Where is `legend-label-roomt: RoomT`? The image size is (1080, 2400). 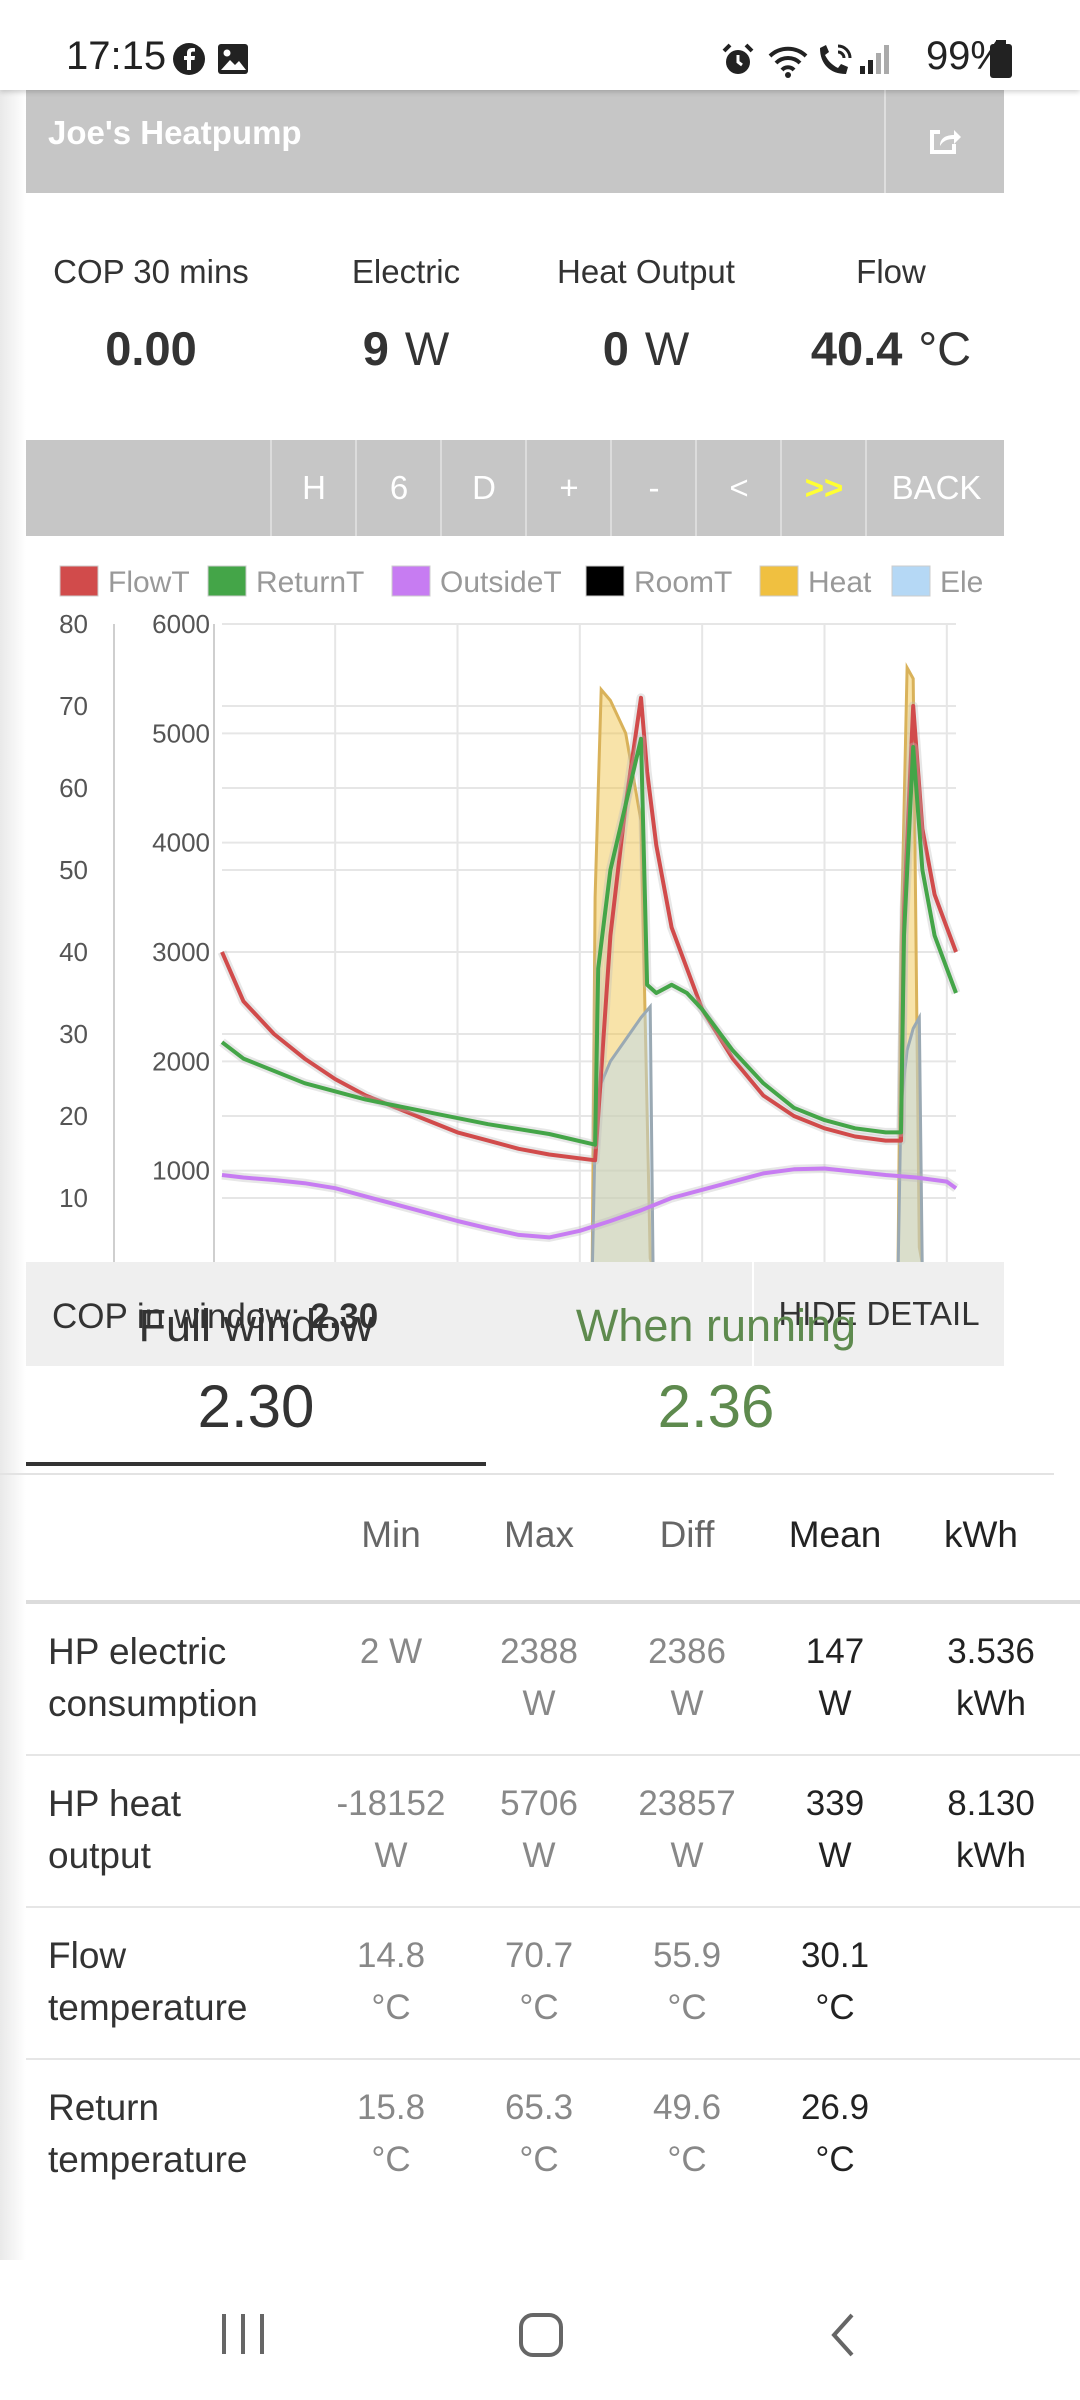 legend-label-roomt: RoomT is located at coordinates (683, 582).